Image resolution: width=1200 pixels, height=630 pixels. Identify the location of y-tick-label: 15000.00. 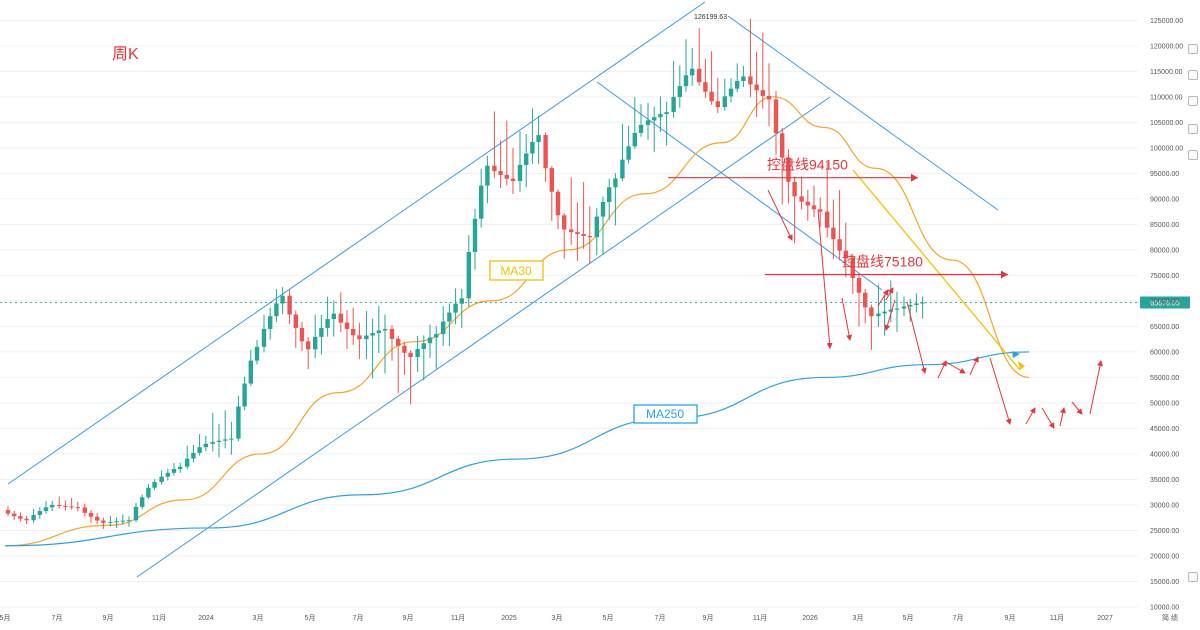
(1164, 582).